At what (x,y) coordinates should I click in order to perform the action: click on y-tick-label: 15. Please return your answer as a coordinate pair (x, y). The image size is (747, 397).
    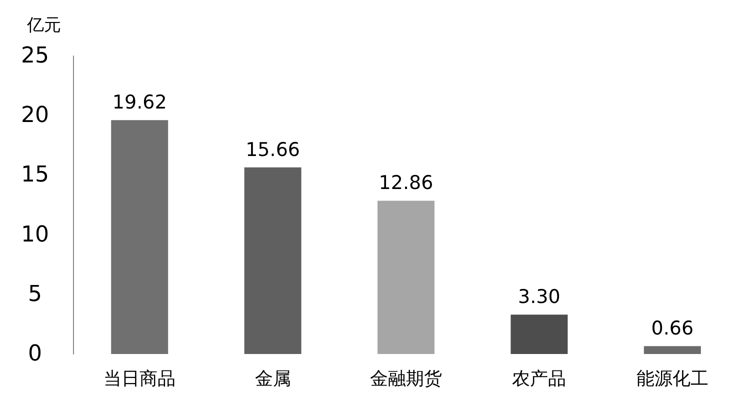
    Looking at the image, I should click on (35, 175).